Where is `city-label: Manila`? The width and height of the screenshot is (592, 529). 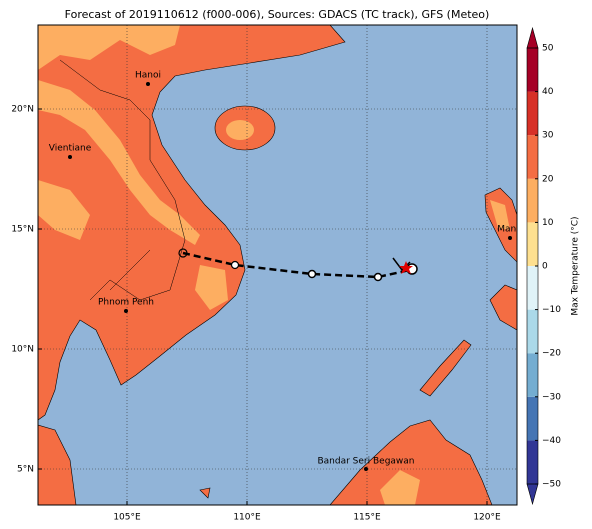
city-label: Manila is located at coordinates (512, 230).